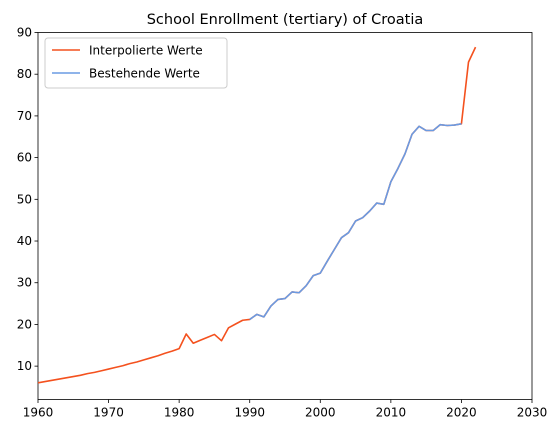  I want to click on legend: Interpolierte Werte Bestehende Werte, so click(136, 63).